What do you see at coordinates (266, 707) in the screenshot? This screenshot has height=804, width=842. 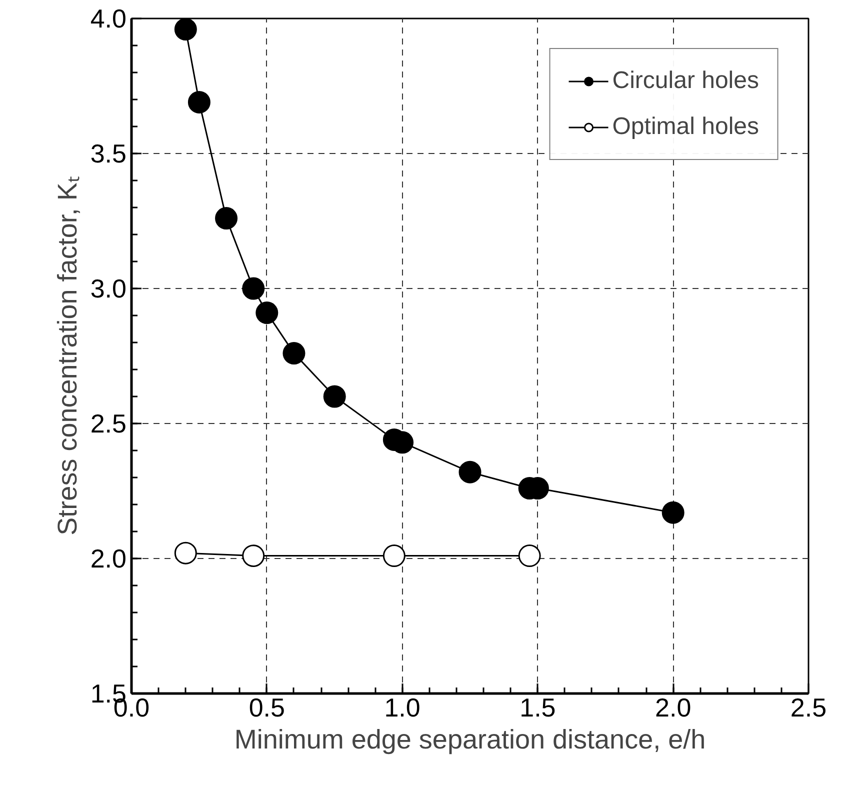 I see `x-tick-label: 0.5` at bounding box center [266, 707].